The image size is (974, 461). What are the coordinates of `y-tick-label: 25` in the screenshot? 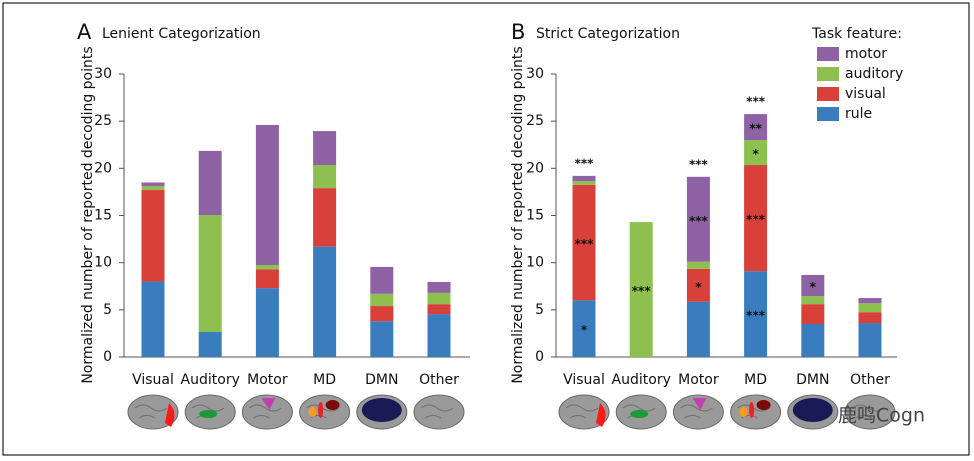 It's located at (103, 121).